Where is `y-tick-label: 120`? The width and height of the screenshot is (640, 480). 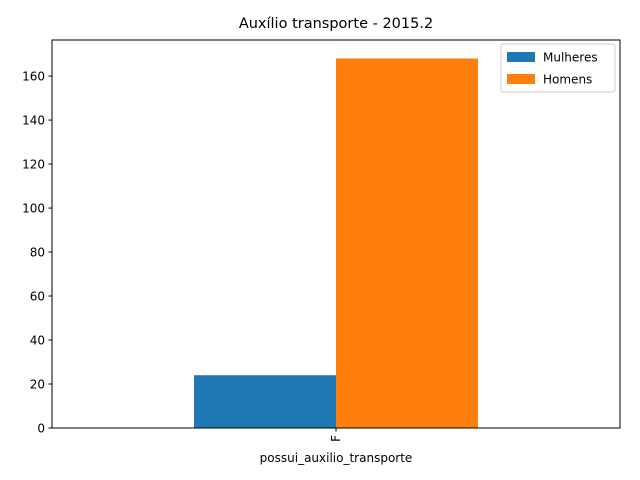 y-tick-label: 120 is located at coordinates (33, 165).